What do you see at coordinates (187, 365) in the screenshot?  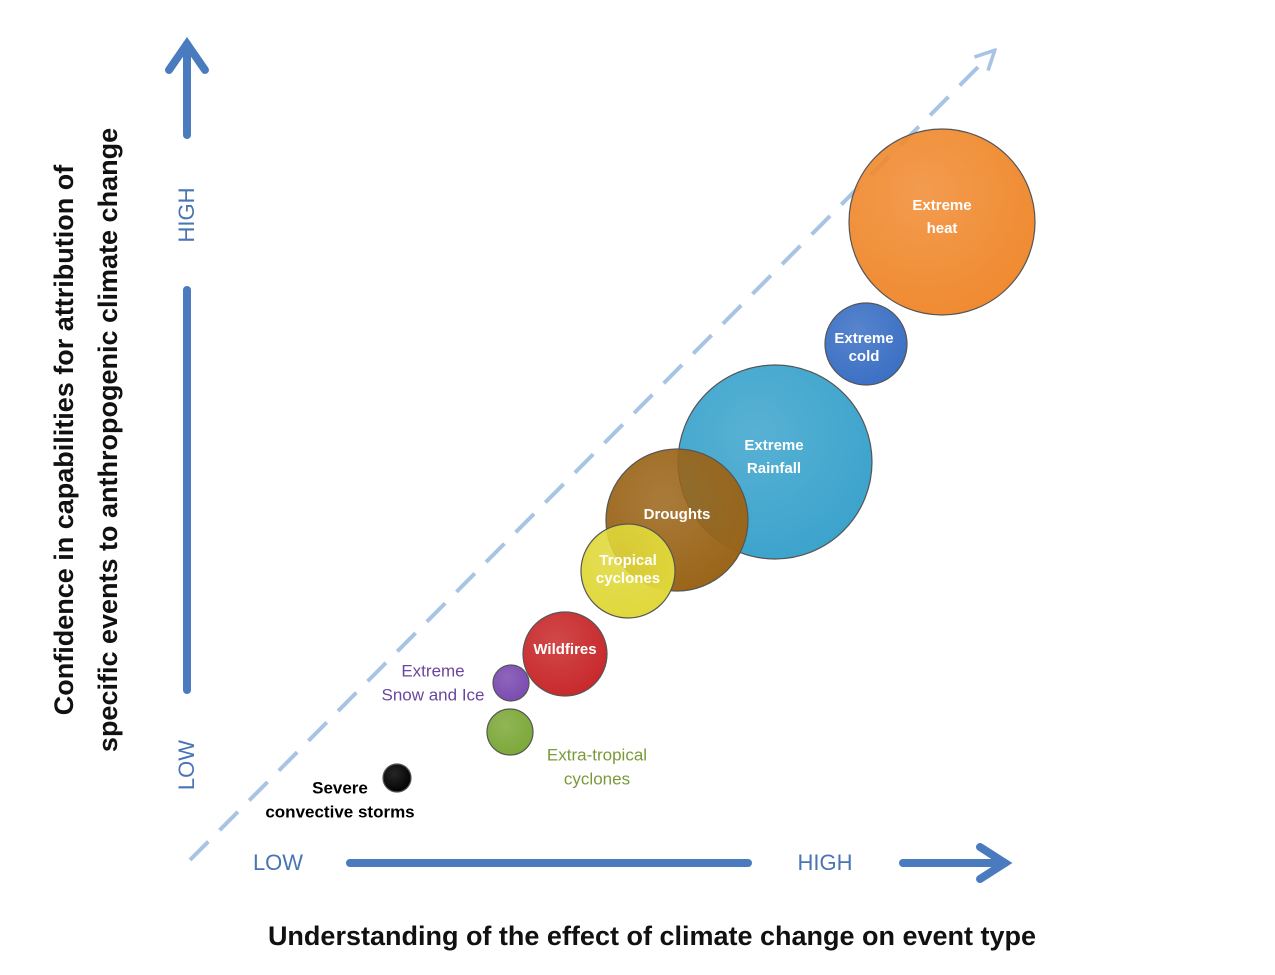 I see `y-axis-arrow` at bounding box center [187, 365].